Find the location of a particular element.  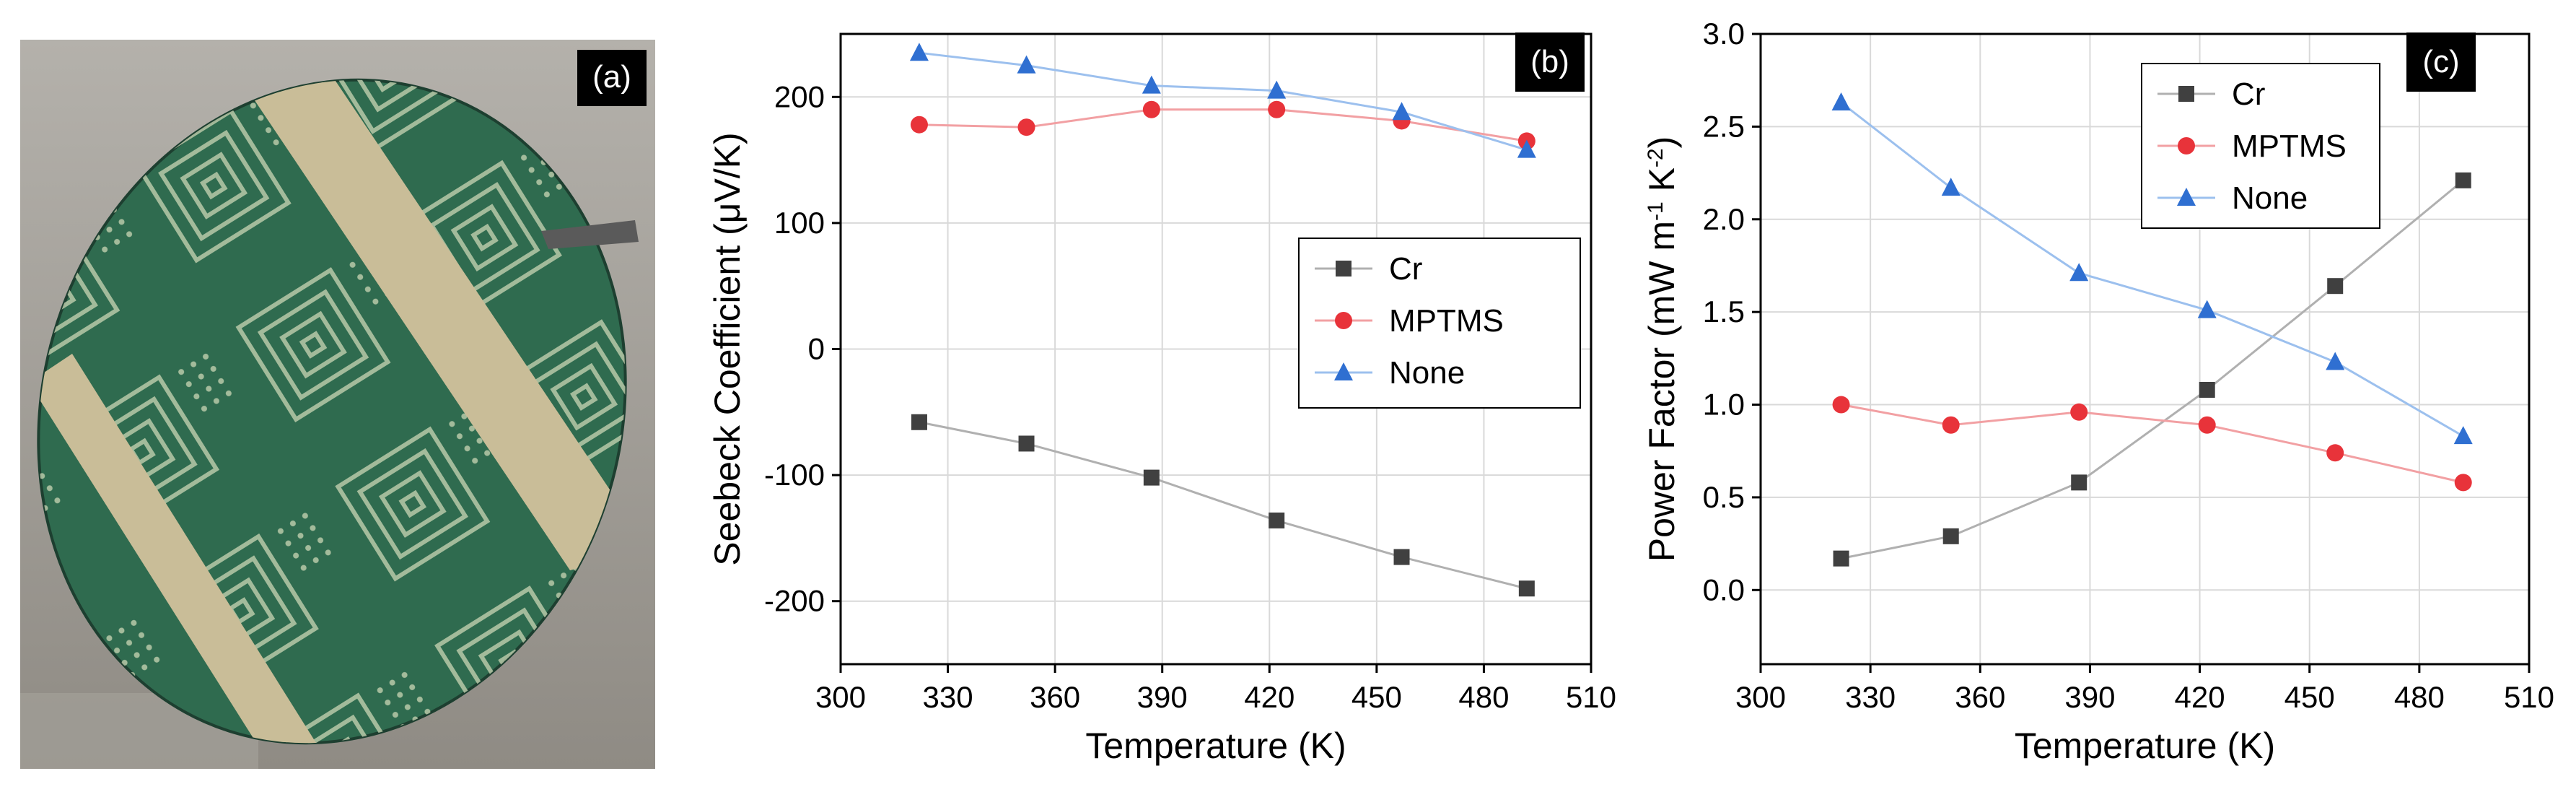

panel-b-label: (b) is located at coordinates (1549, 61).